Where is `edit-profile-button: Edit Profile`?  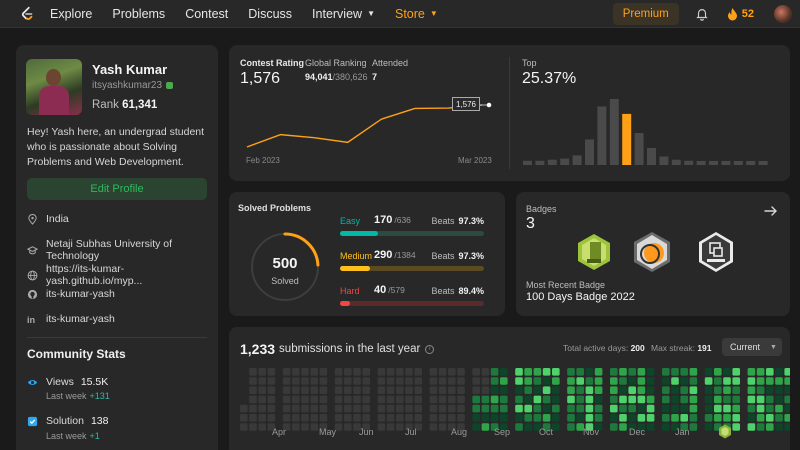 edit-profile-button: Edit Profile is located at coordinates (117, 189).